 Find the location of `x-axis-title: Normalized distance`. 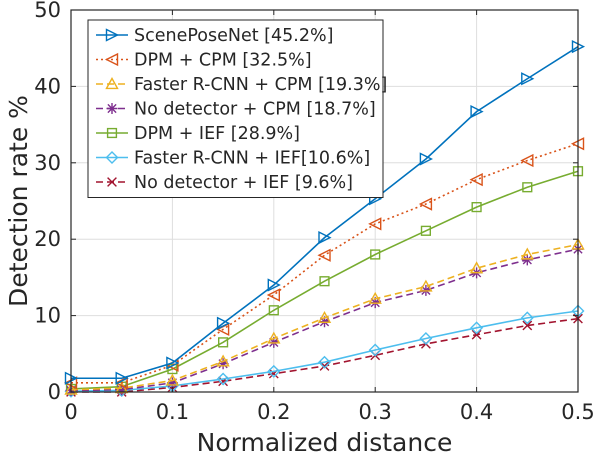

x-axis-title: Normalized distance is located at coordinates (325, 442).